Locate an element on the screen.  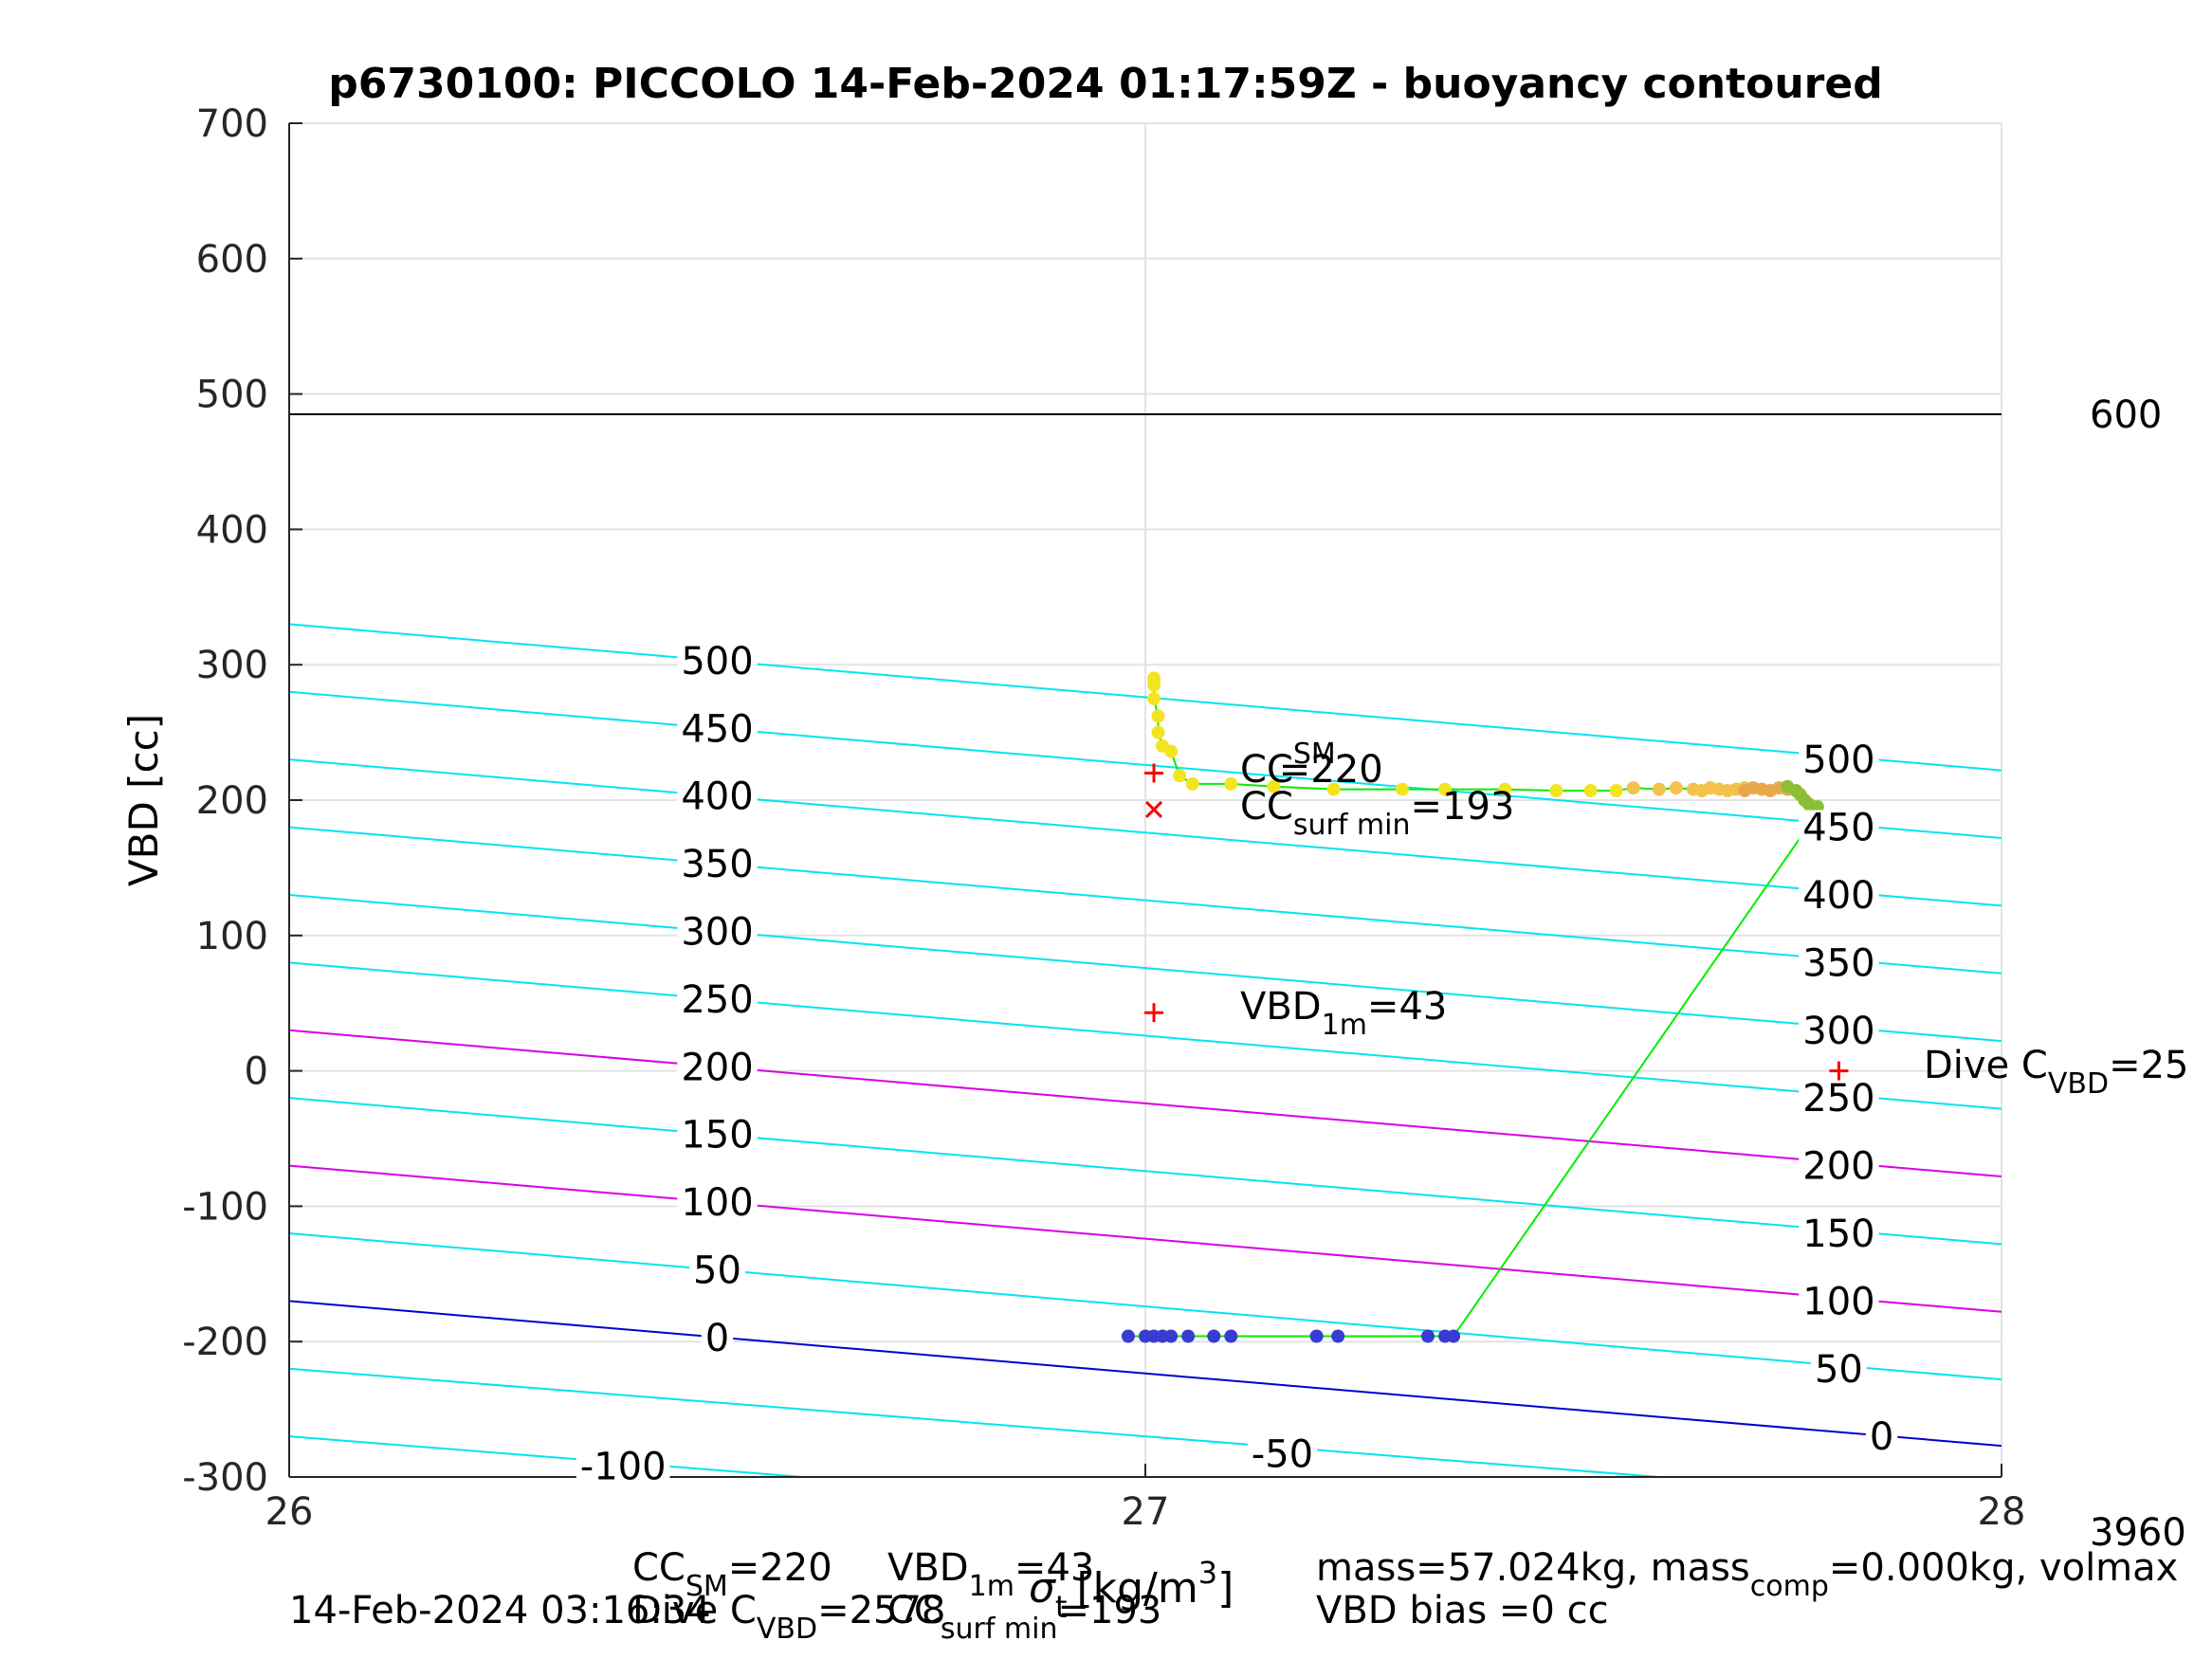
corner-label: 3960 is located at coordinates (2138, 1533).